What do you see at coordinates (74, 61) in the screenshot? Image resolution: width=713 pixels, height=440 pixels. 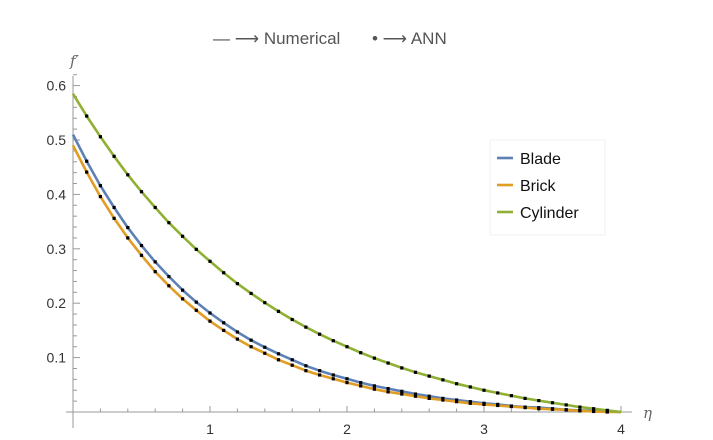 I see `y-axis-label: f′` at bounding box center [74, 61].